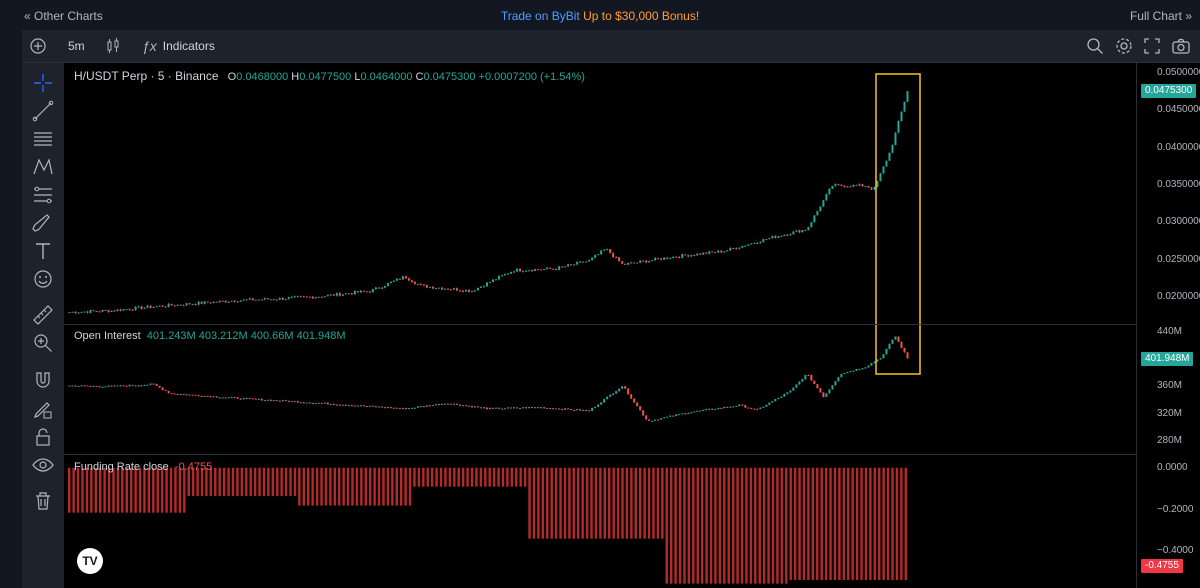  I want to click on full-chart-link: Full Chart », so click(1160, 16).